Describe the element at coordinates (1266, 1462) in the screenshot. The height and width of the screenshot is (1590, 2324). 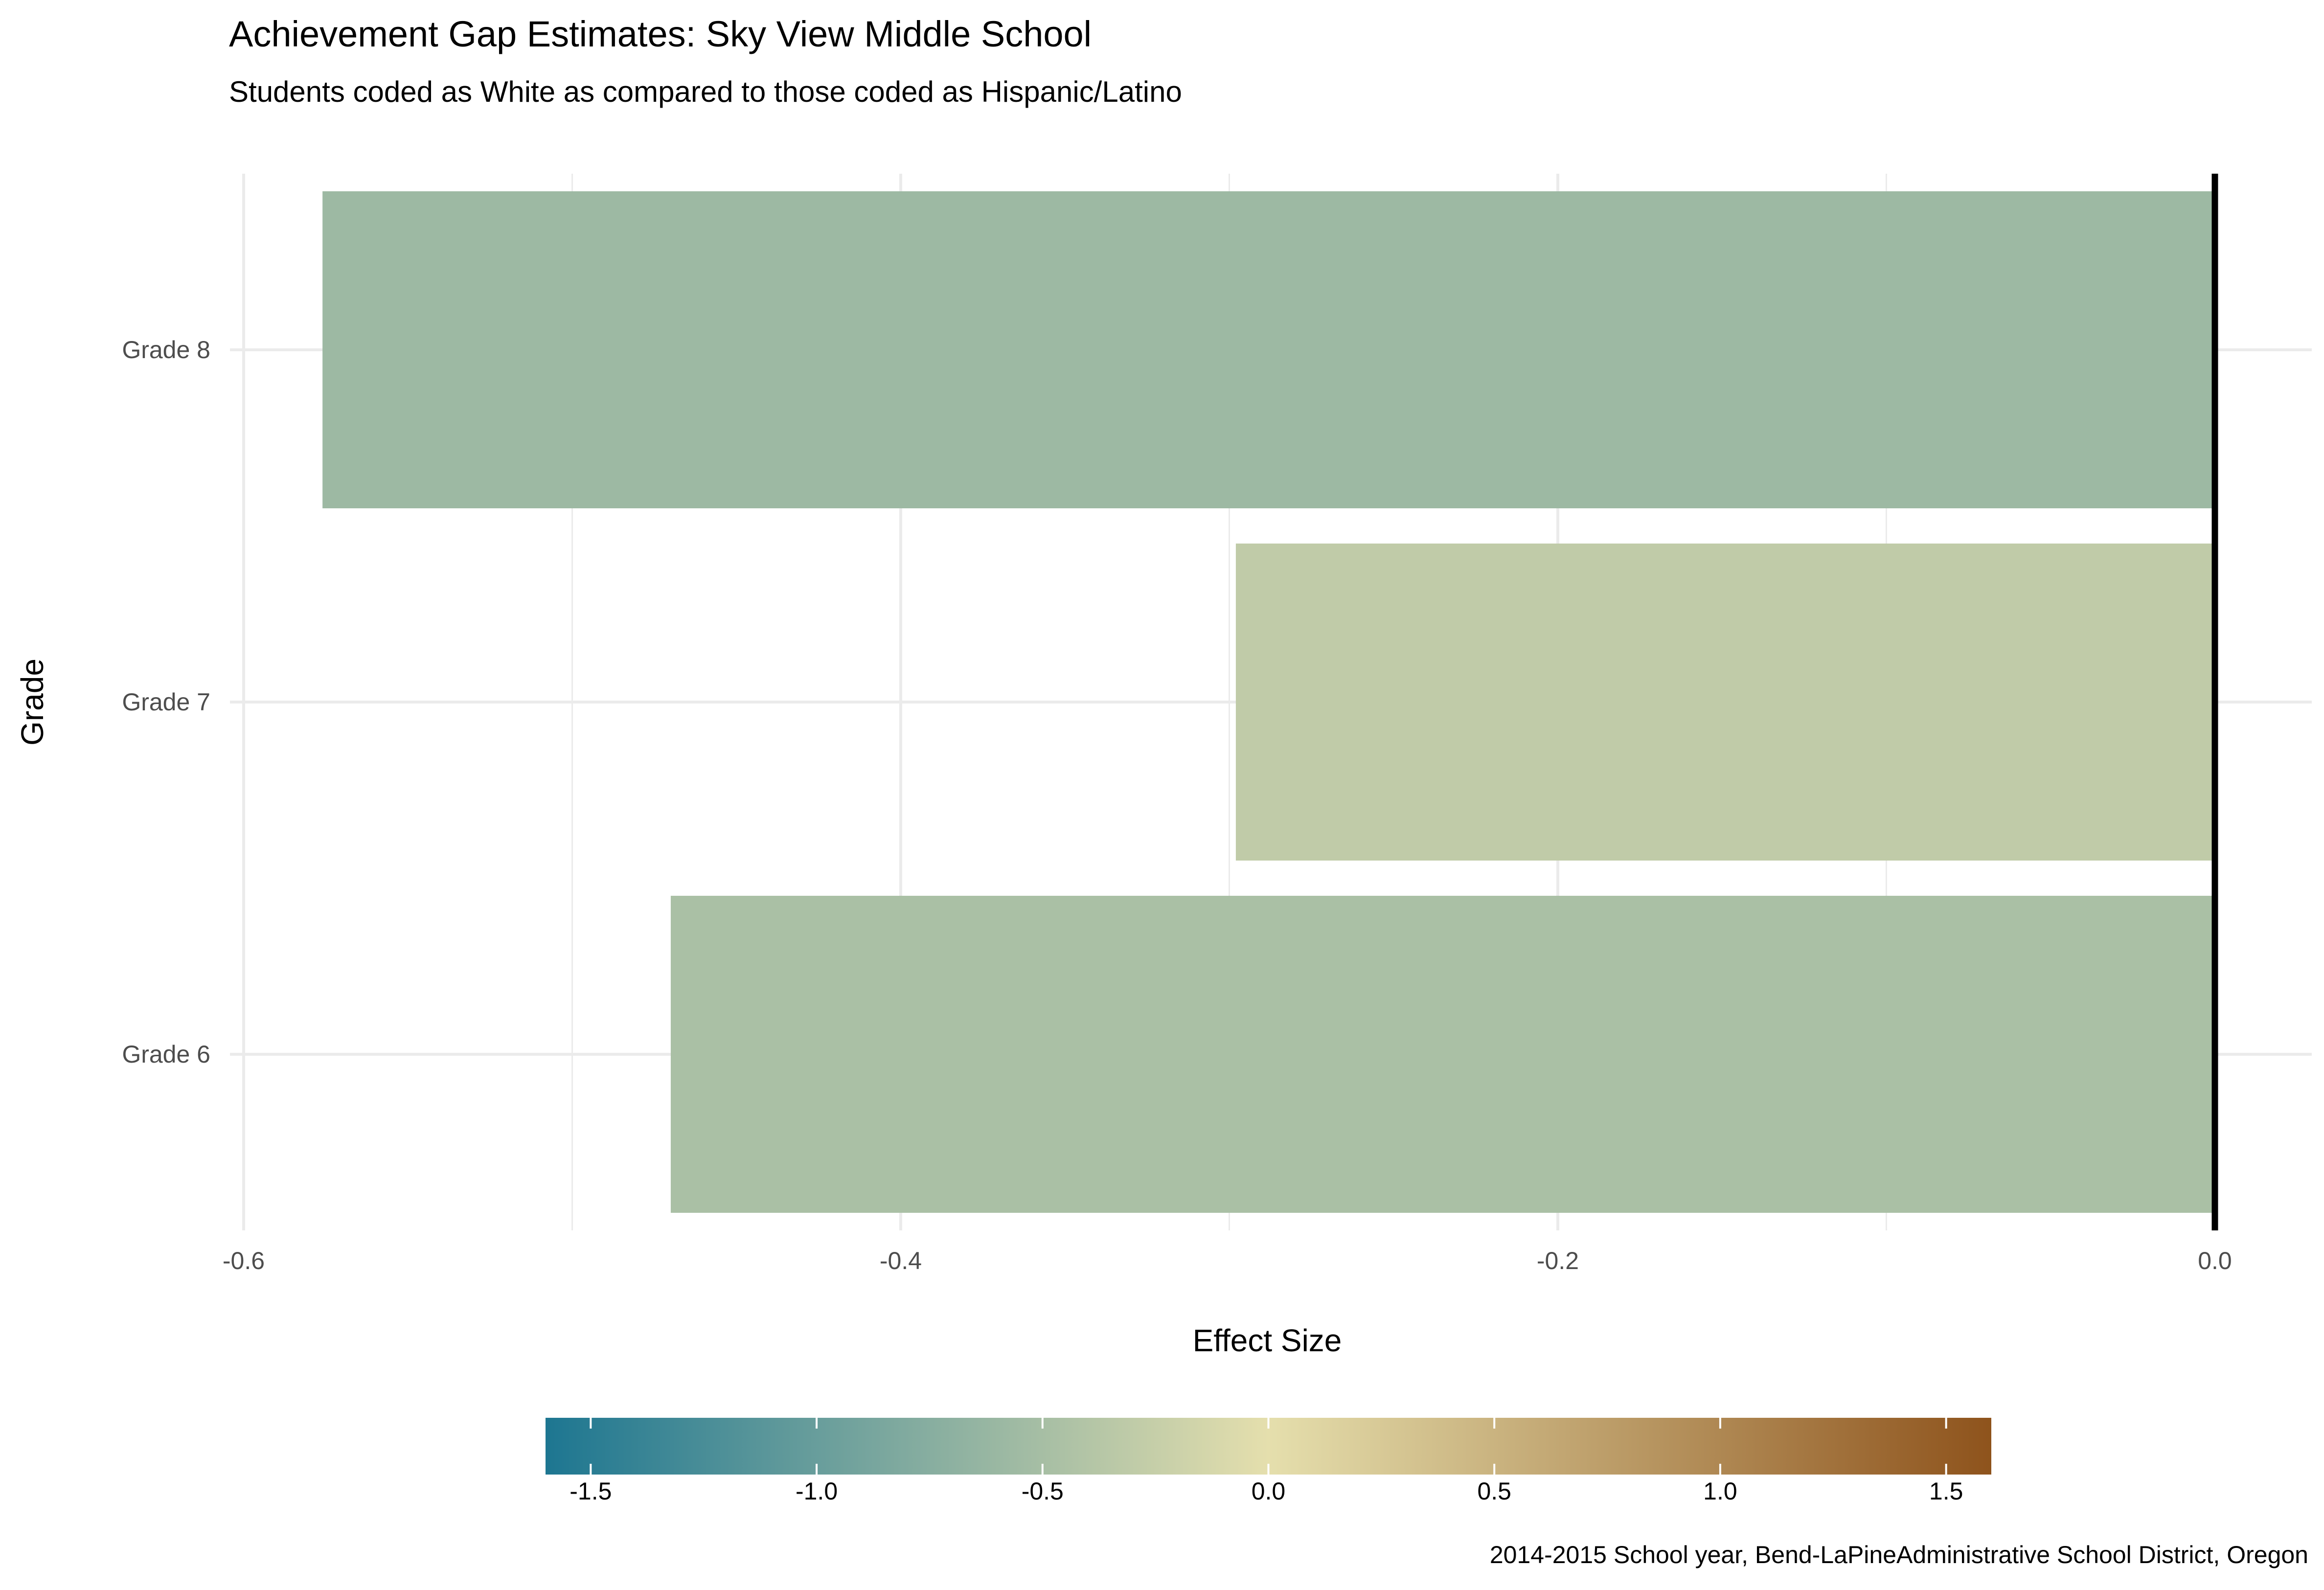
I see `colorbar-ticks: -1.5 -1.0 -0.5 0.0 0.5 1.0 1.5` at that location.